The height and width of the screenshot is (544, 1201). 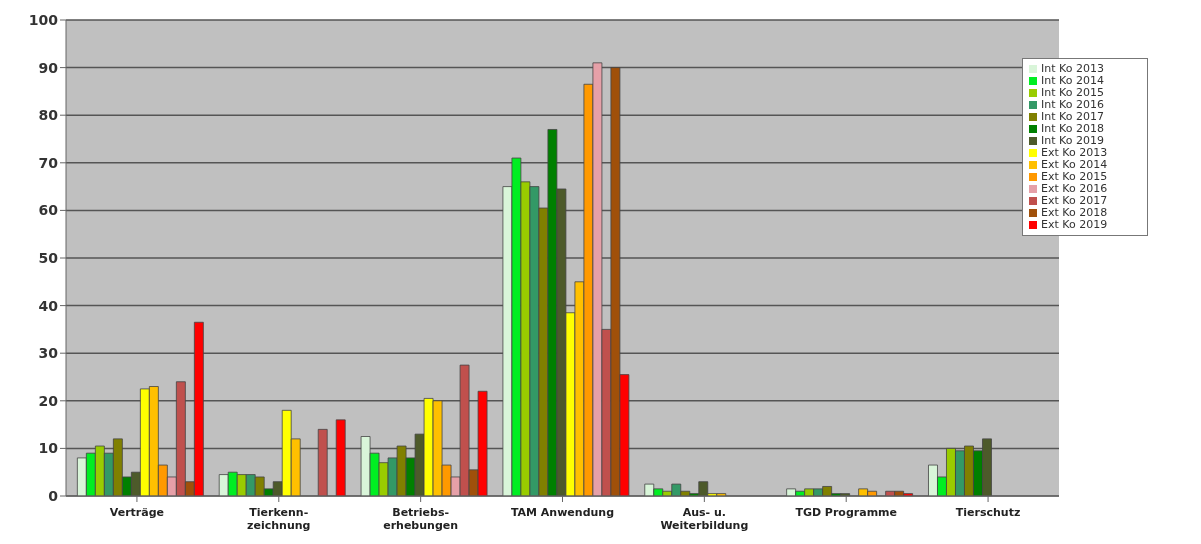 I want to click on legend-label: Ext Ko 2013, so click(x=1074, y=152).